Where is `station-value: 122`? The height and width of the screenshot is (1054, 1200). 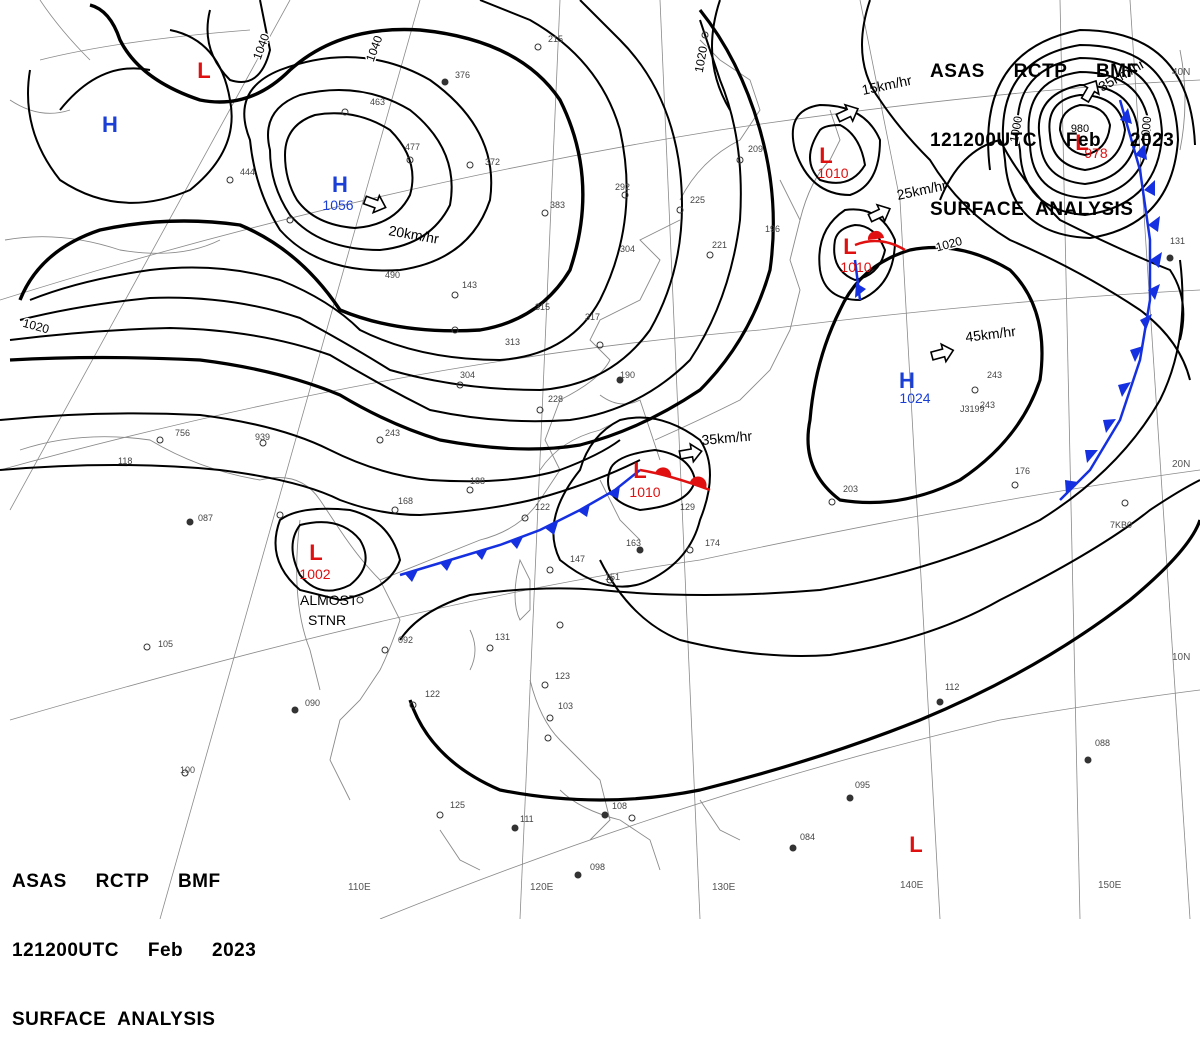
station-value: 122 is located at coordinates (542, 507).